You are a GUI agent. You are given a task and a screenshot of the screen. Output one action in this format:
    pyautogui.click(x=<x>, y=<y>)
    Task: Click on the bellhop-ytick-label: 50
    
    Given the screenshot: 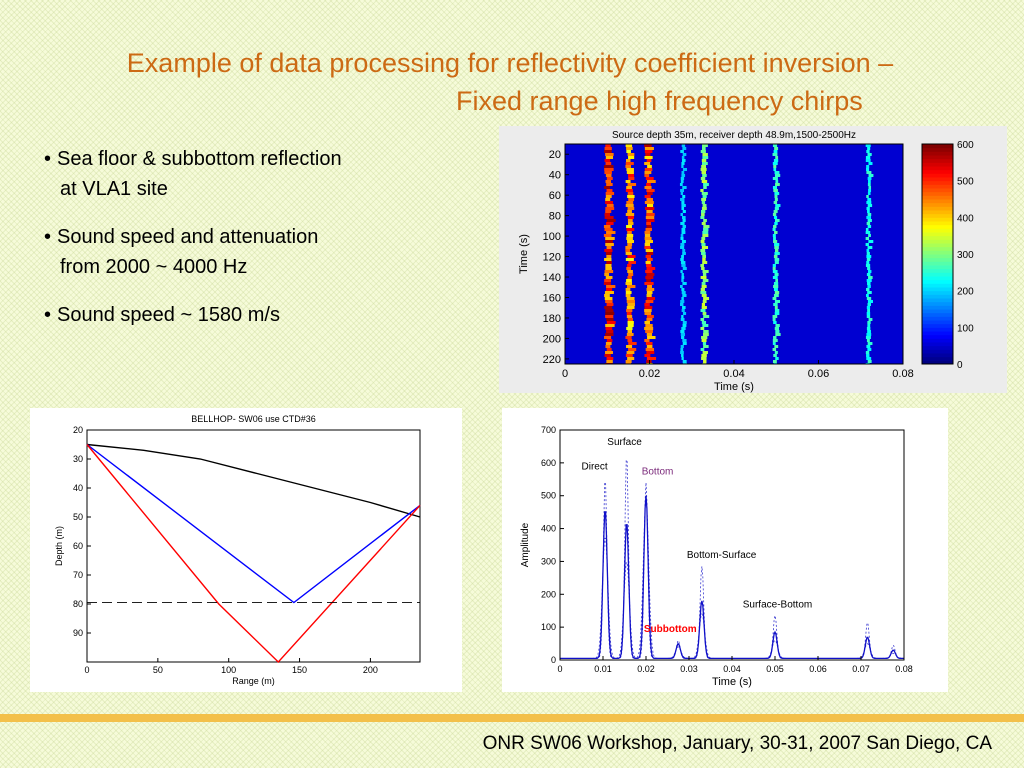 What is the action you would take?
    pyautogui.click(x=78, y=517)
    